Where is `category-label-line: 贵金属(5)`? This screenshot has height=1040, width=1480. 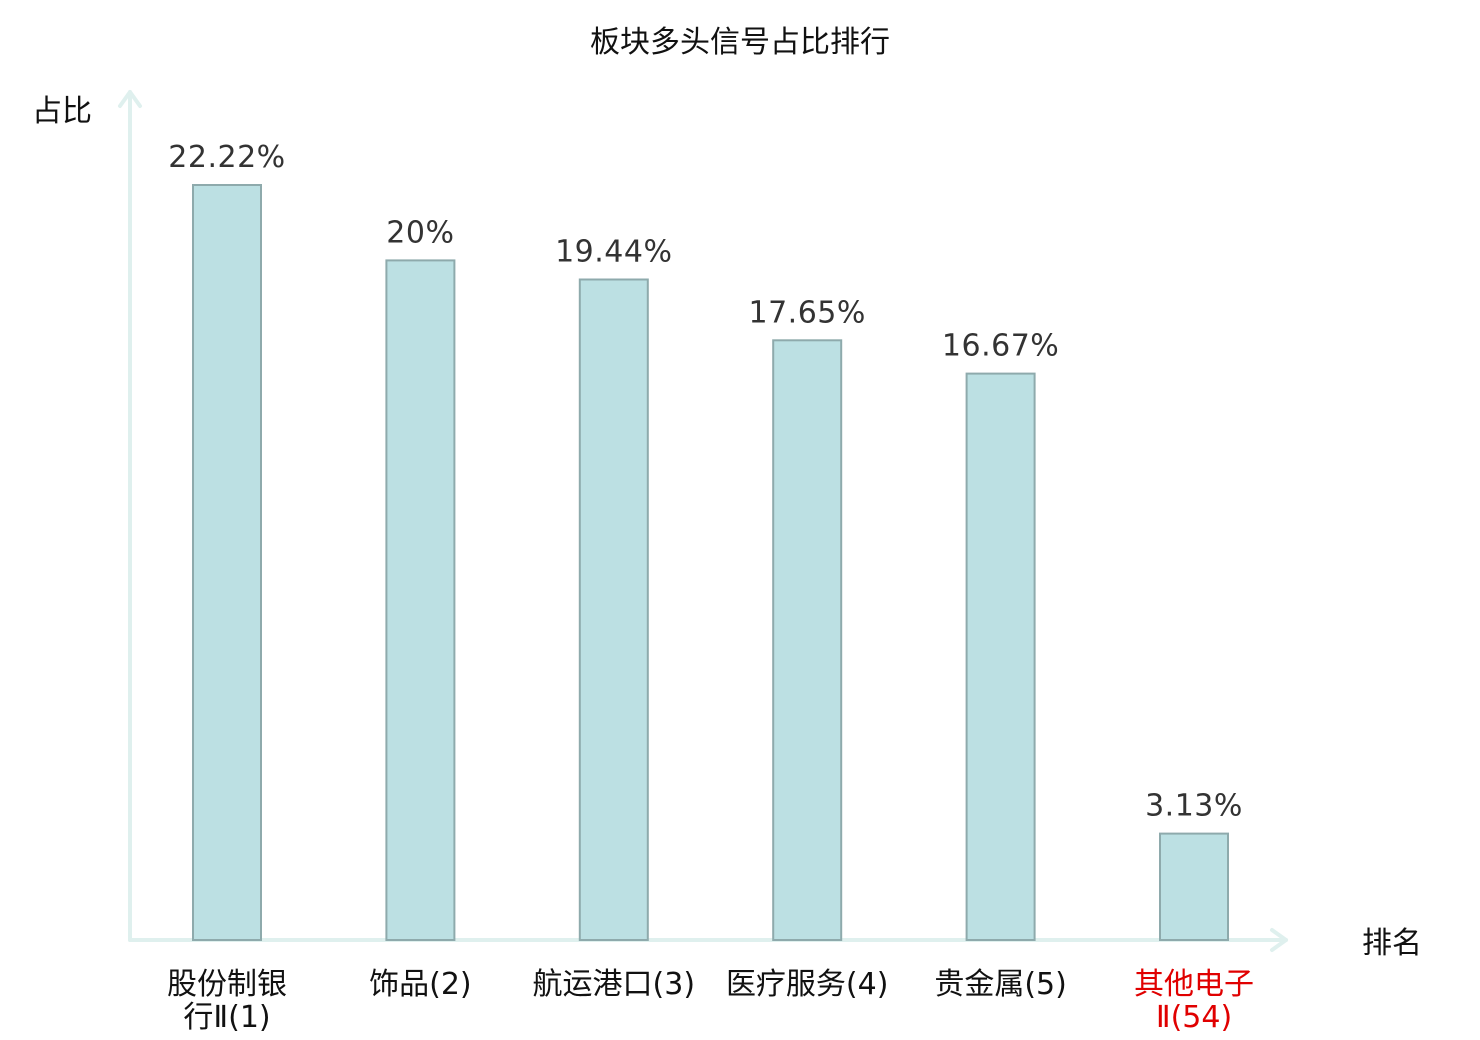
category-label-line: 贵金属(5) is located at coordinates (1000, 984).